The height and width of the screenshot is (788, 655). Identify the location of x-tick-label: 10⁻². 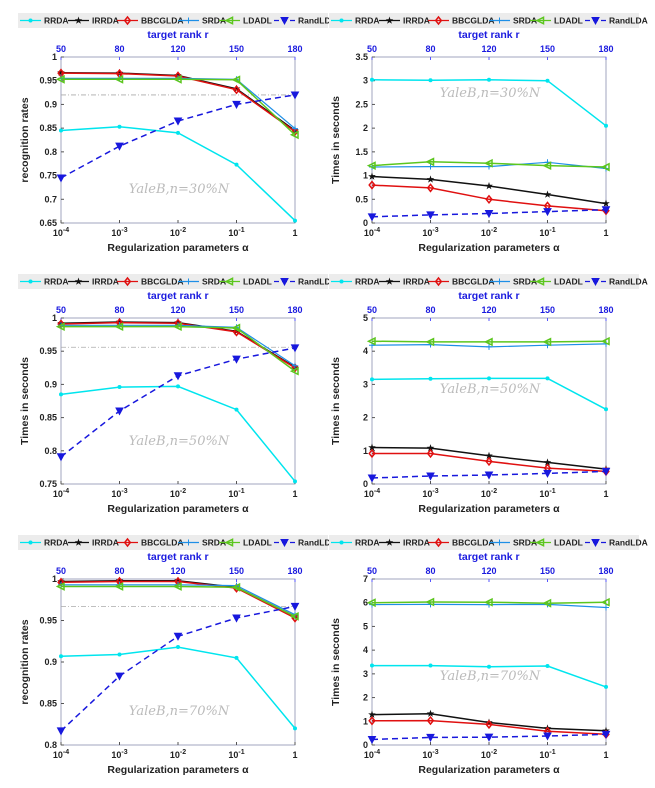
(489, 754).